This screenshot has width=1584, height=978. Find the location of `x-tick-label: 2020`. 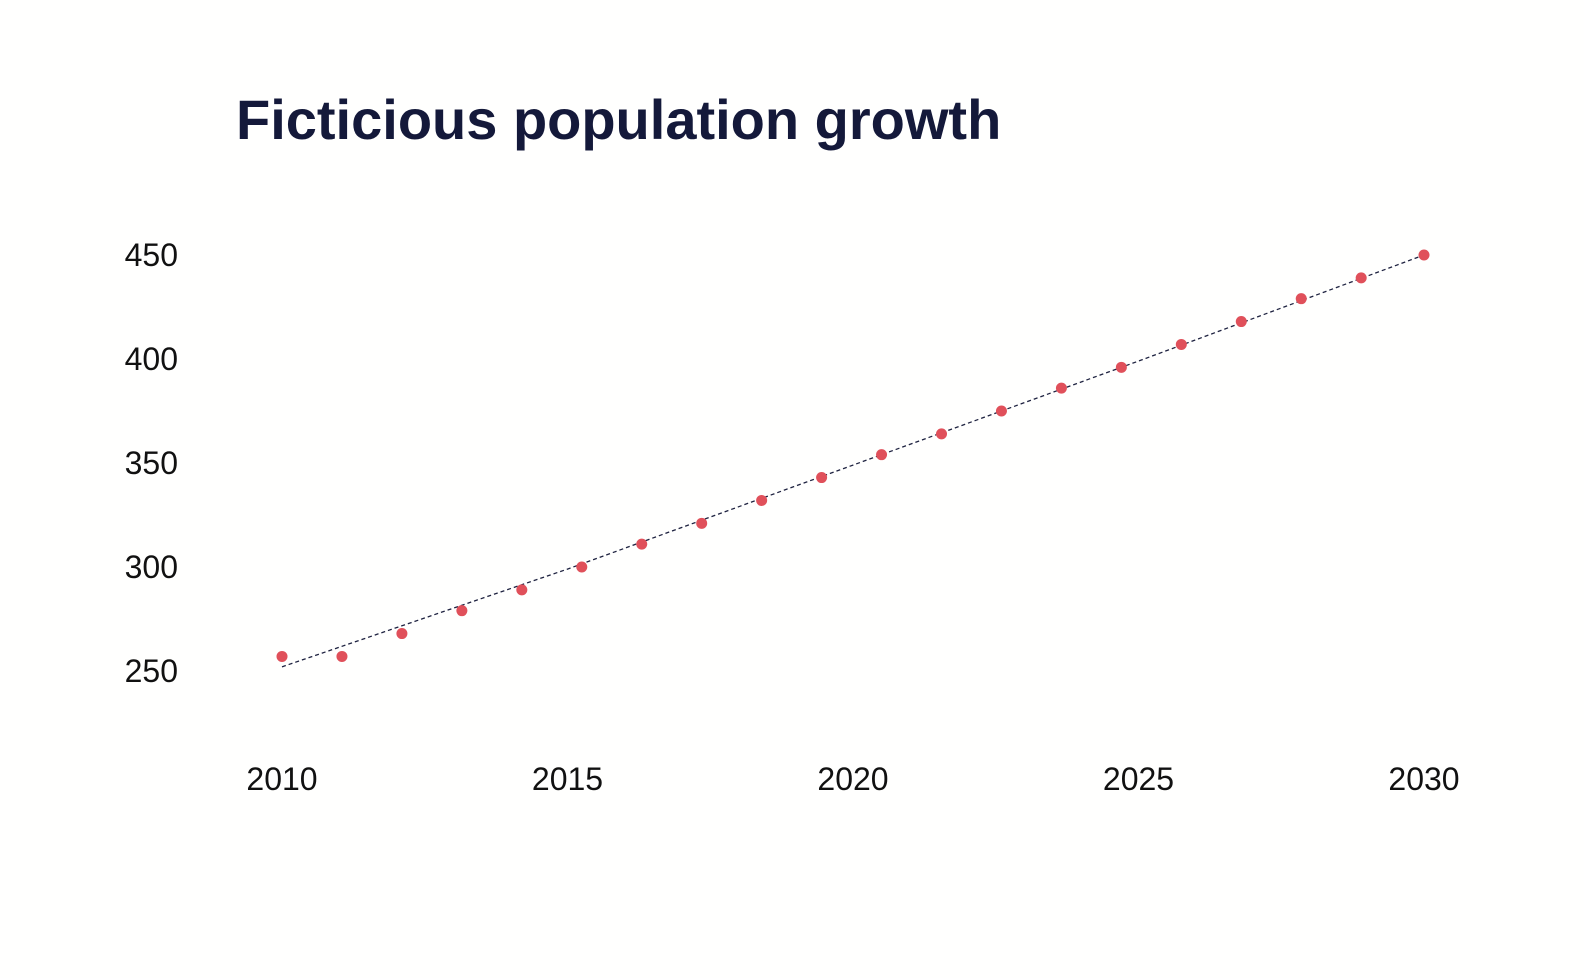

x-tick-label: 2020 is located at coordinates (852, 779).